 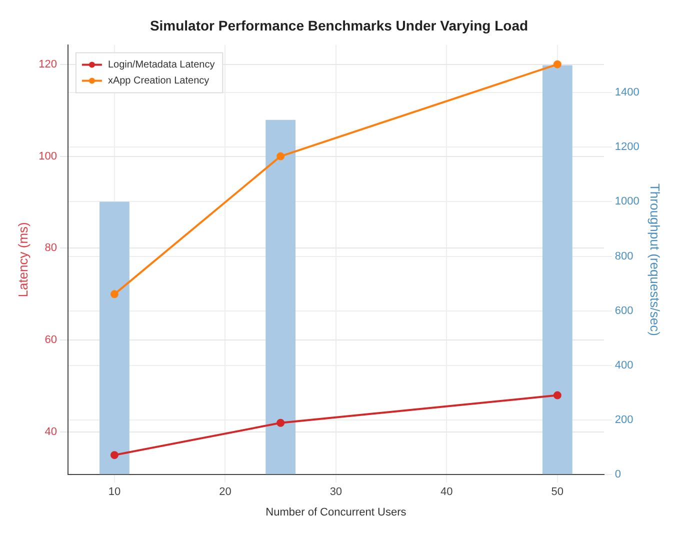 What do you see at coordinates (50, 432) in the screenshot?
I see `y-tick-label: 40` at bounding box center [50, 432].